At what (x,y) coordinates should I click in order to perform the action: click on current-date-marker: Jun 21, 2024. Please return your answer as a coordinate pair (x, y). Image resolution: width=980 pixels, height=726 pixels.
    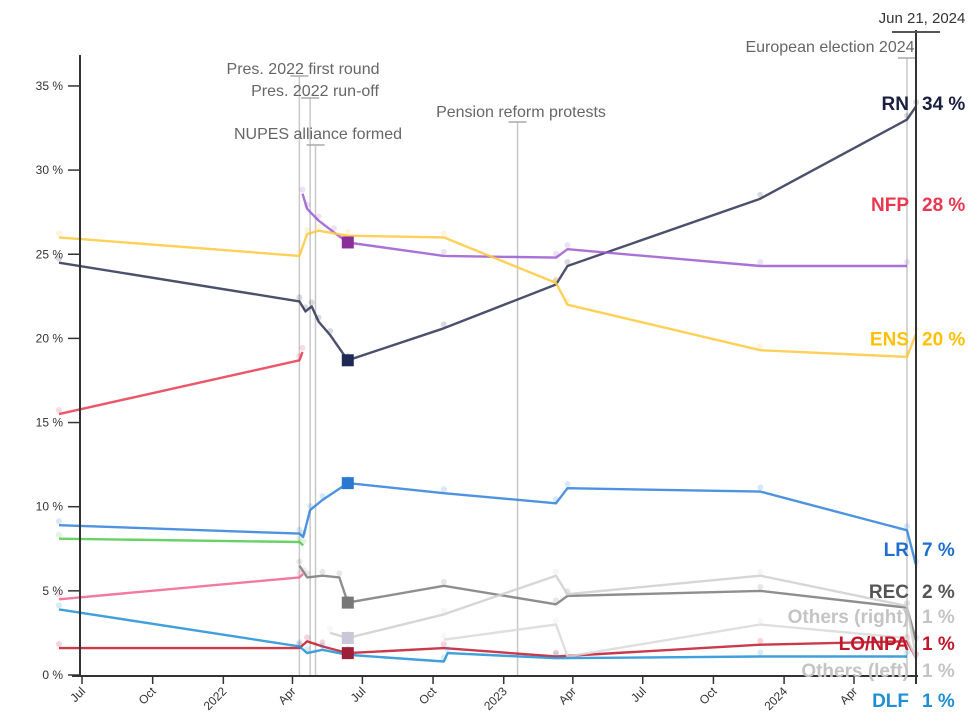
    Looking at the image, I should click on (922, 347).